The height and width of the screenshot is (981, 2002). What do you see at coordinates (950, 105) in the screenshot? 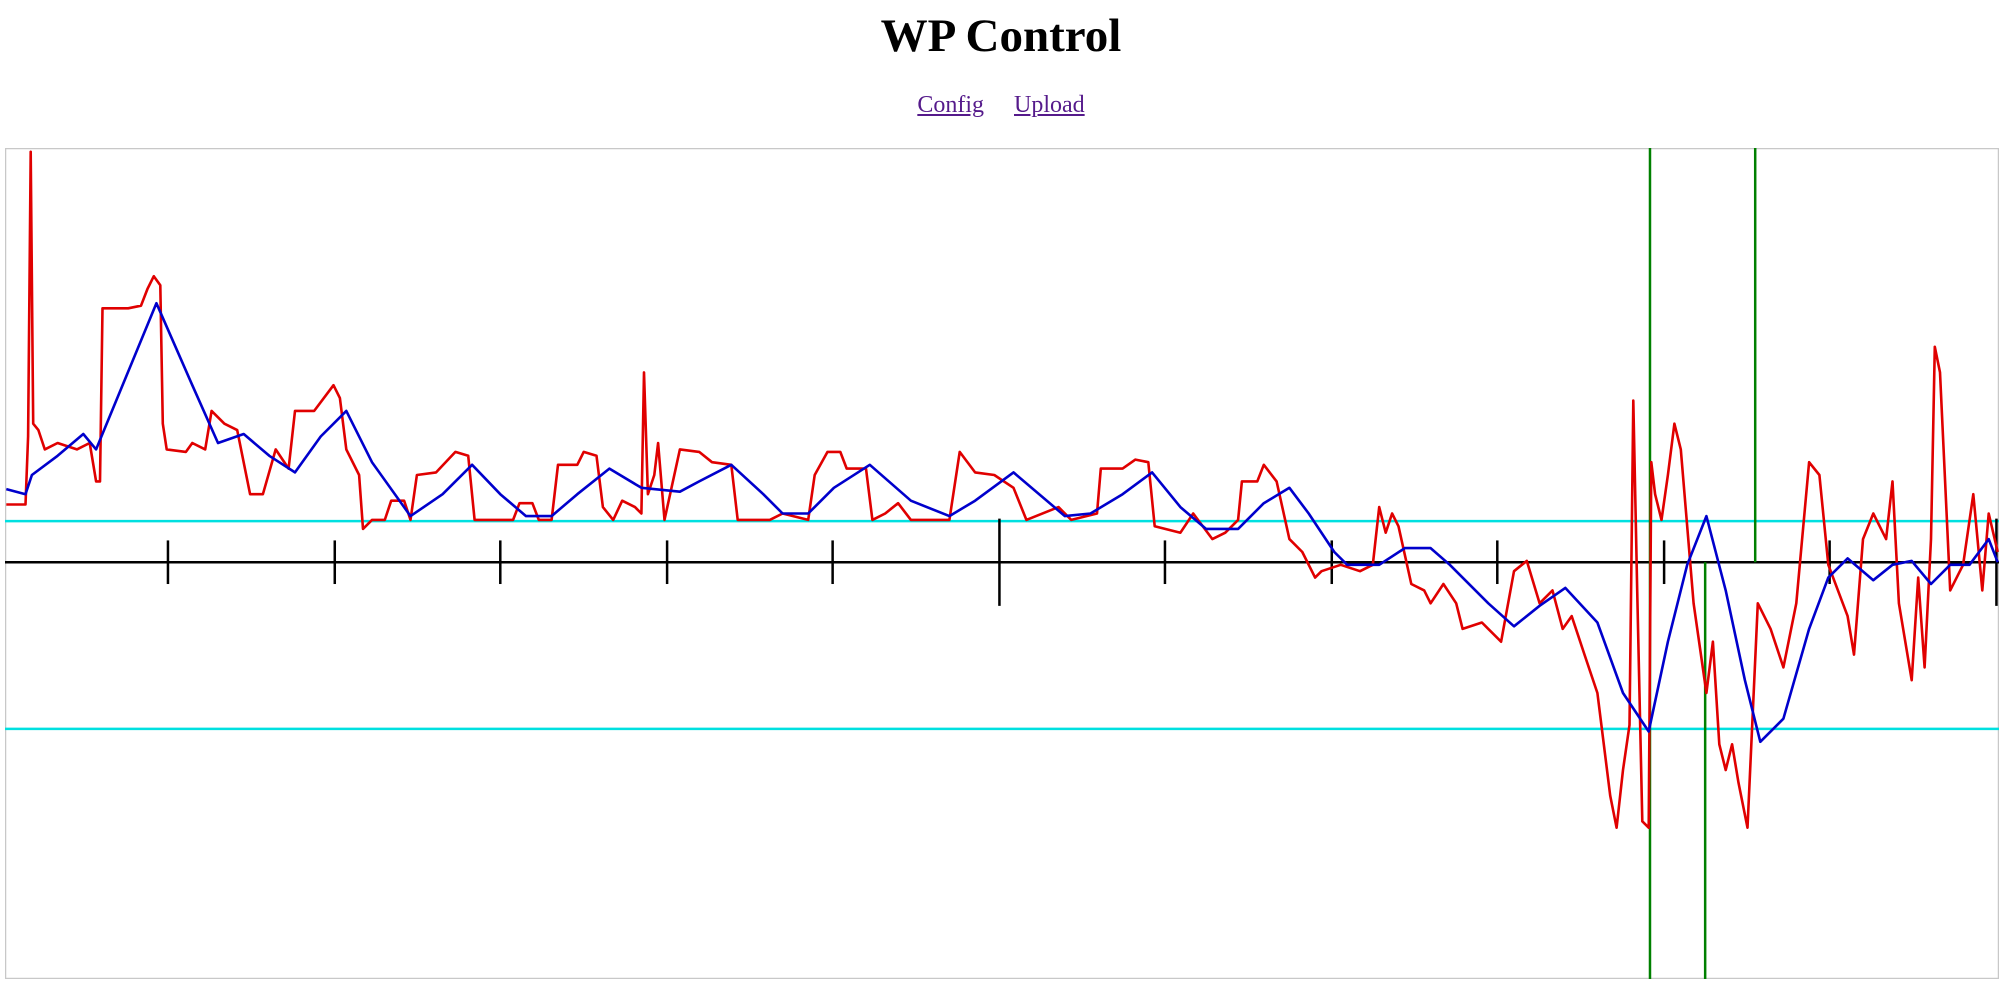
I see `config-link: Config` at bounding box center [950, 105].